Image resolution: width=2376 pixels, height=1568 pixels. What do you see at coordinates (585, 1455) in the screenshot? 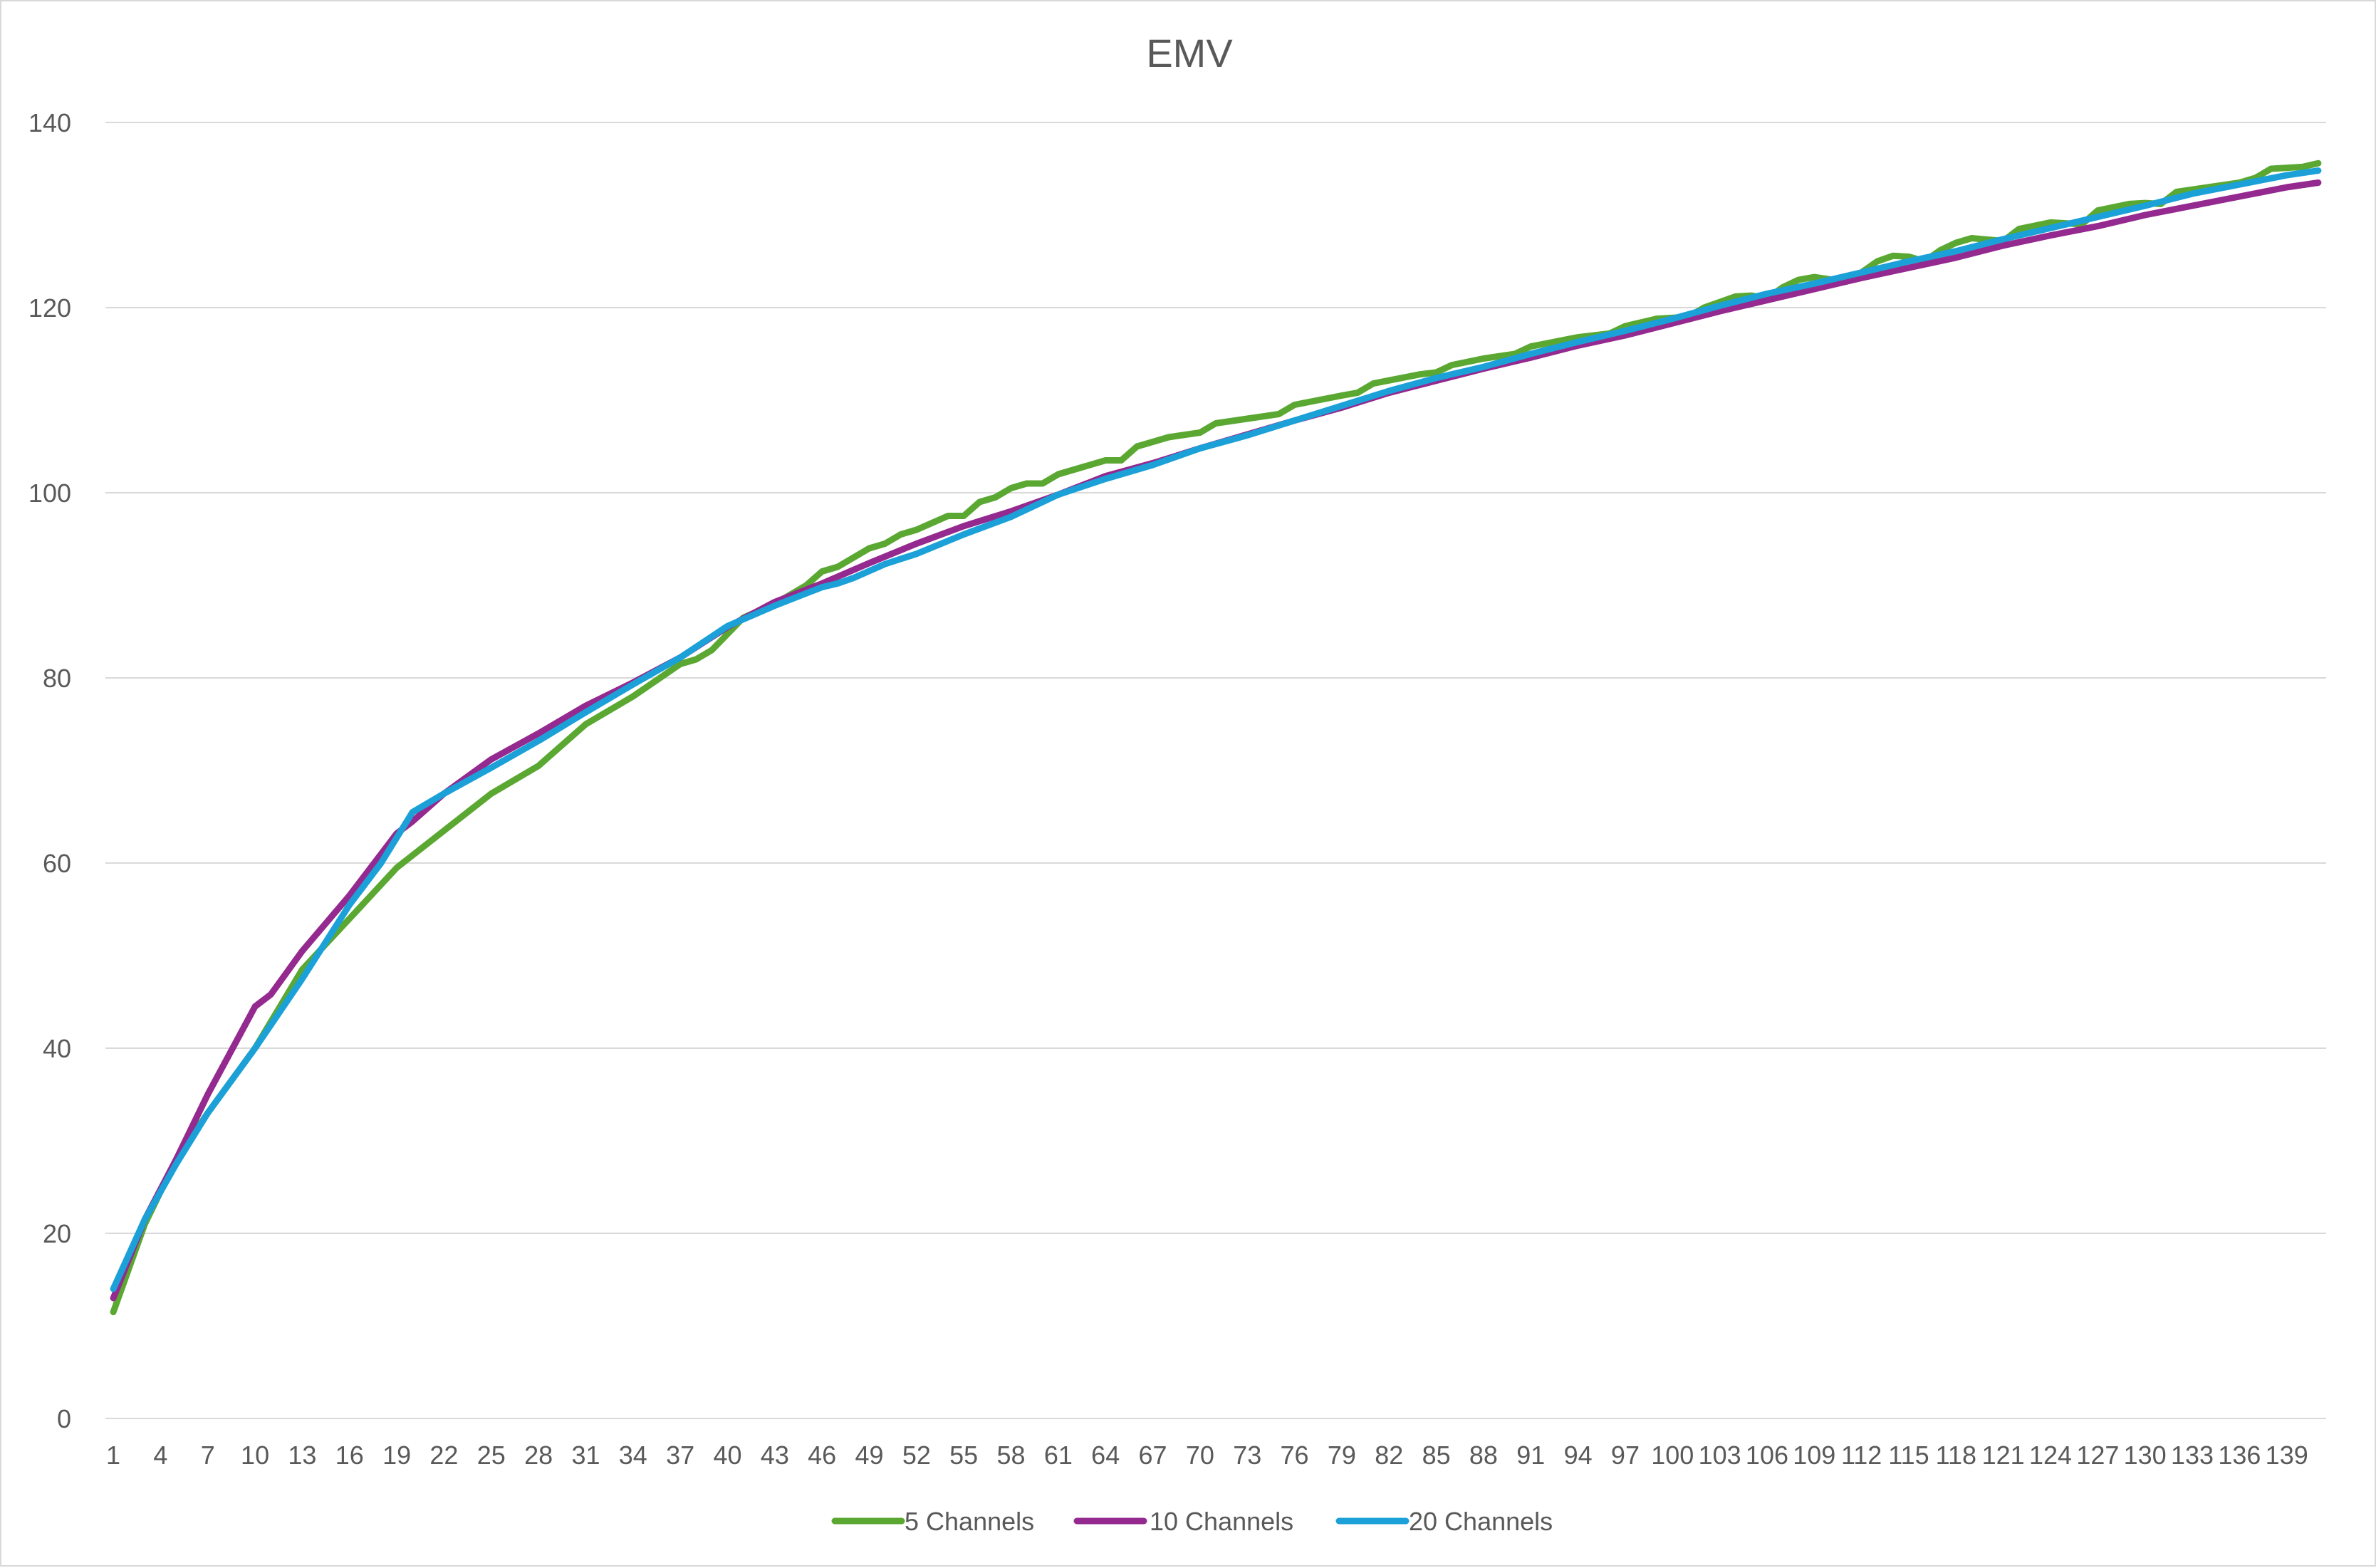
I see `x-tick-label: 31` at bounding box center [585, 1455].